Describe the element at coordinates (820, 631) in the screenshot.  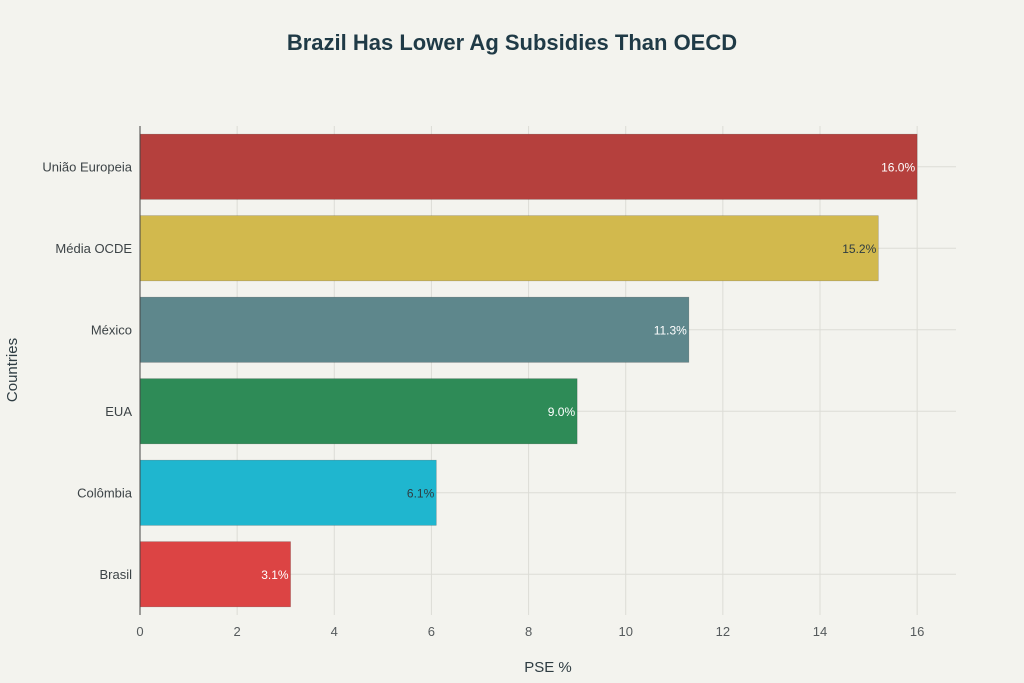
I see `x-tick-label: 14` at that location.